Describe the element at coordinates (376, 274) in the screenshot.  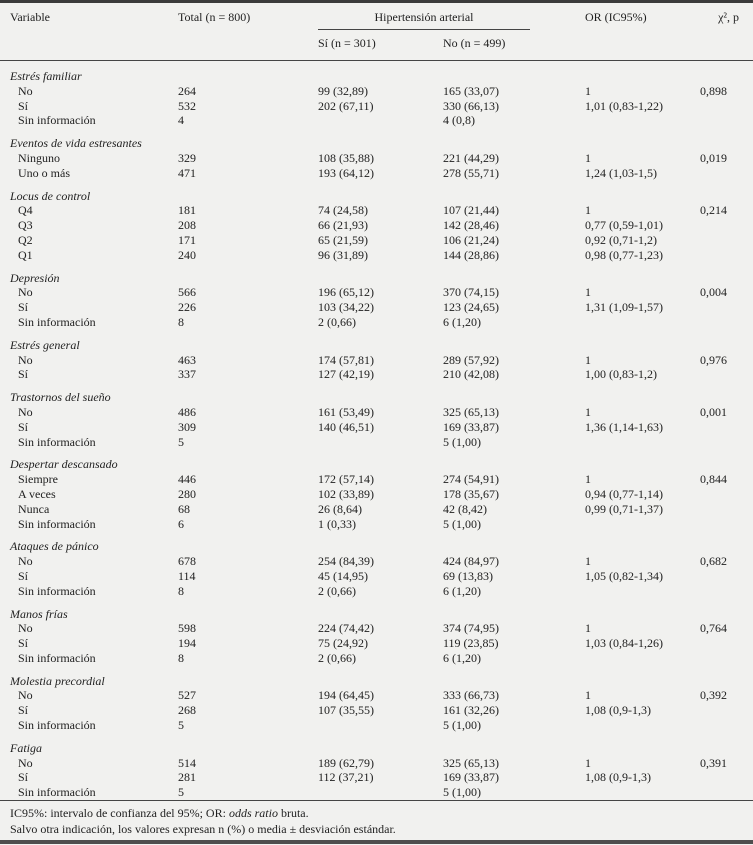
I see `group-row: Depresión` at that location.